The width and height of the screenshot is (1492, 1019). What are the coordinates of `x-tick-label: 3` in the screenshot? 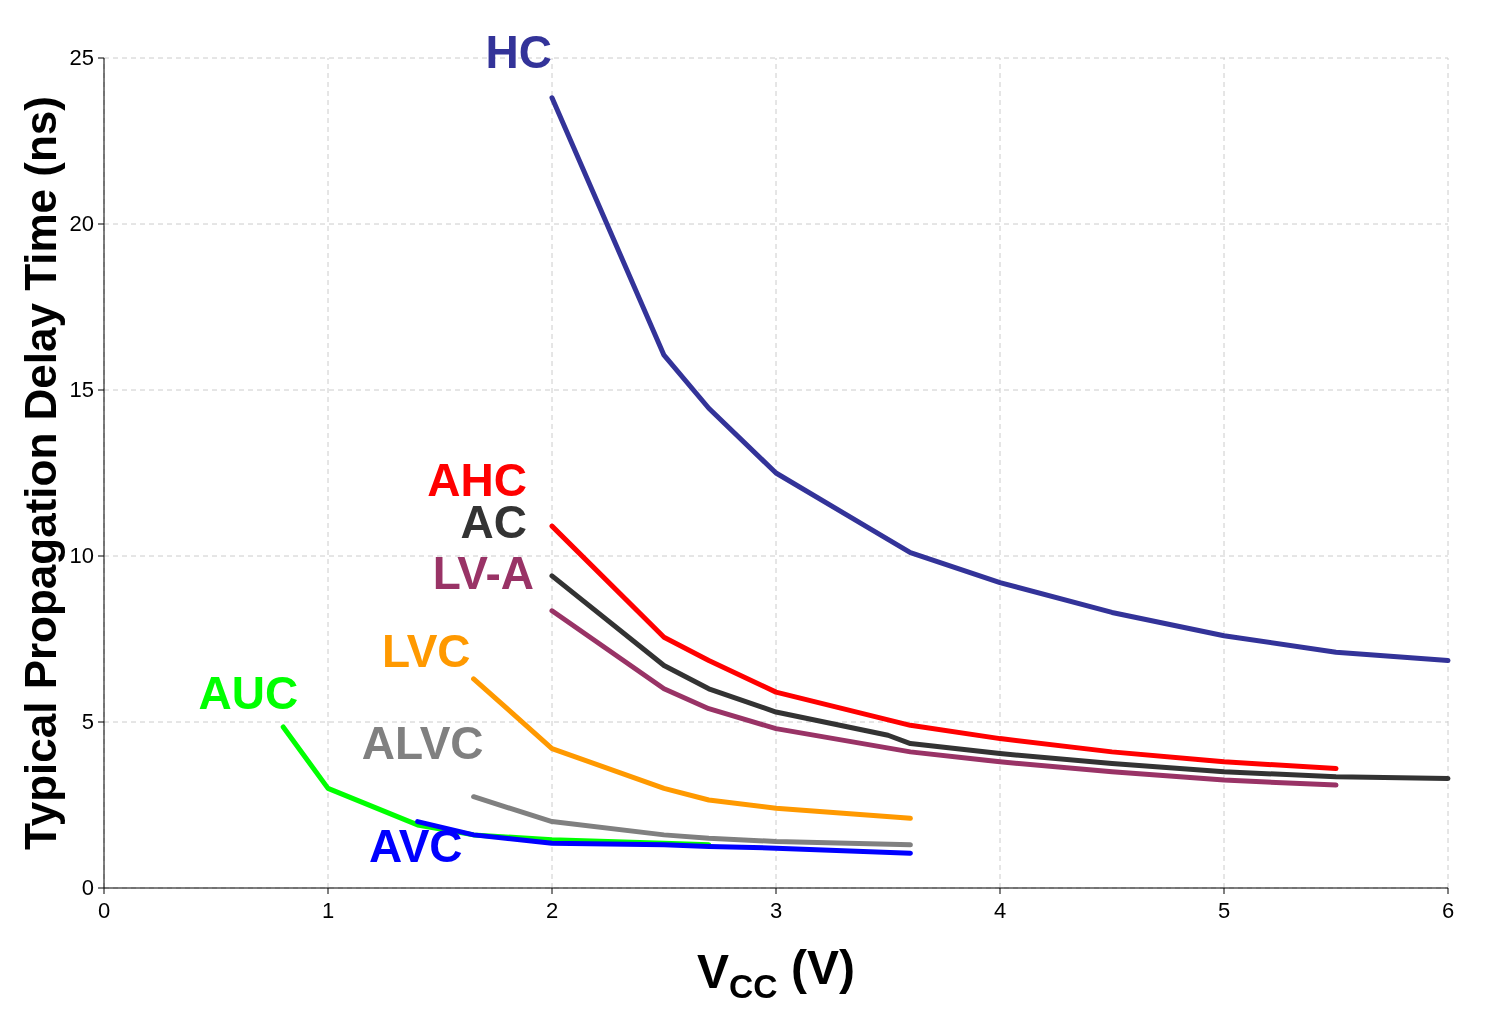 It's located at (776, 910).